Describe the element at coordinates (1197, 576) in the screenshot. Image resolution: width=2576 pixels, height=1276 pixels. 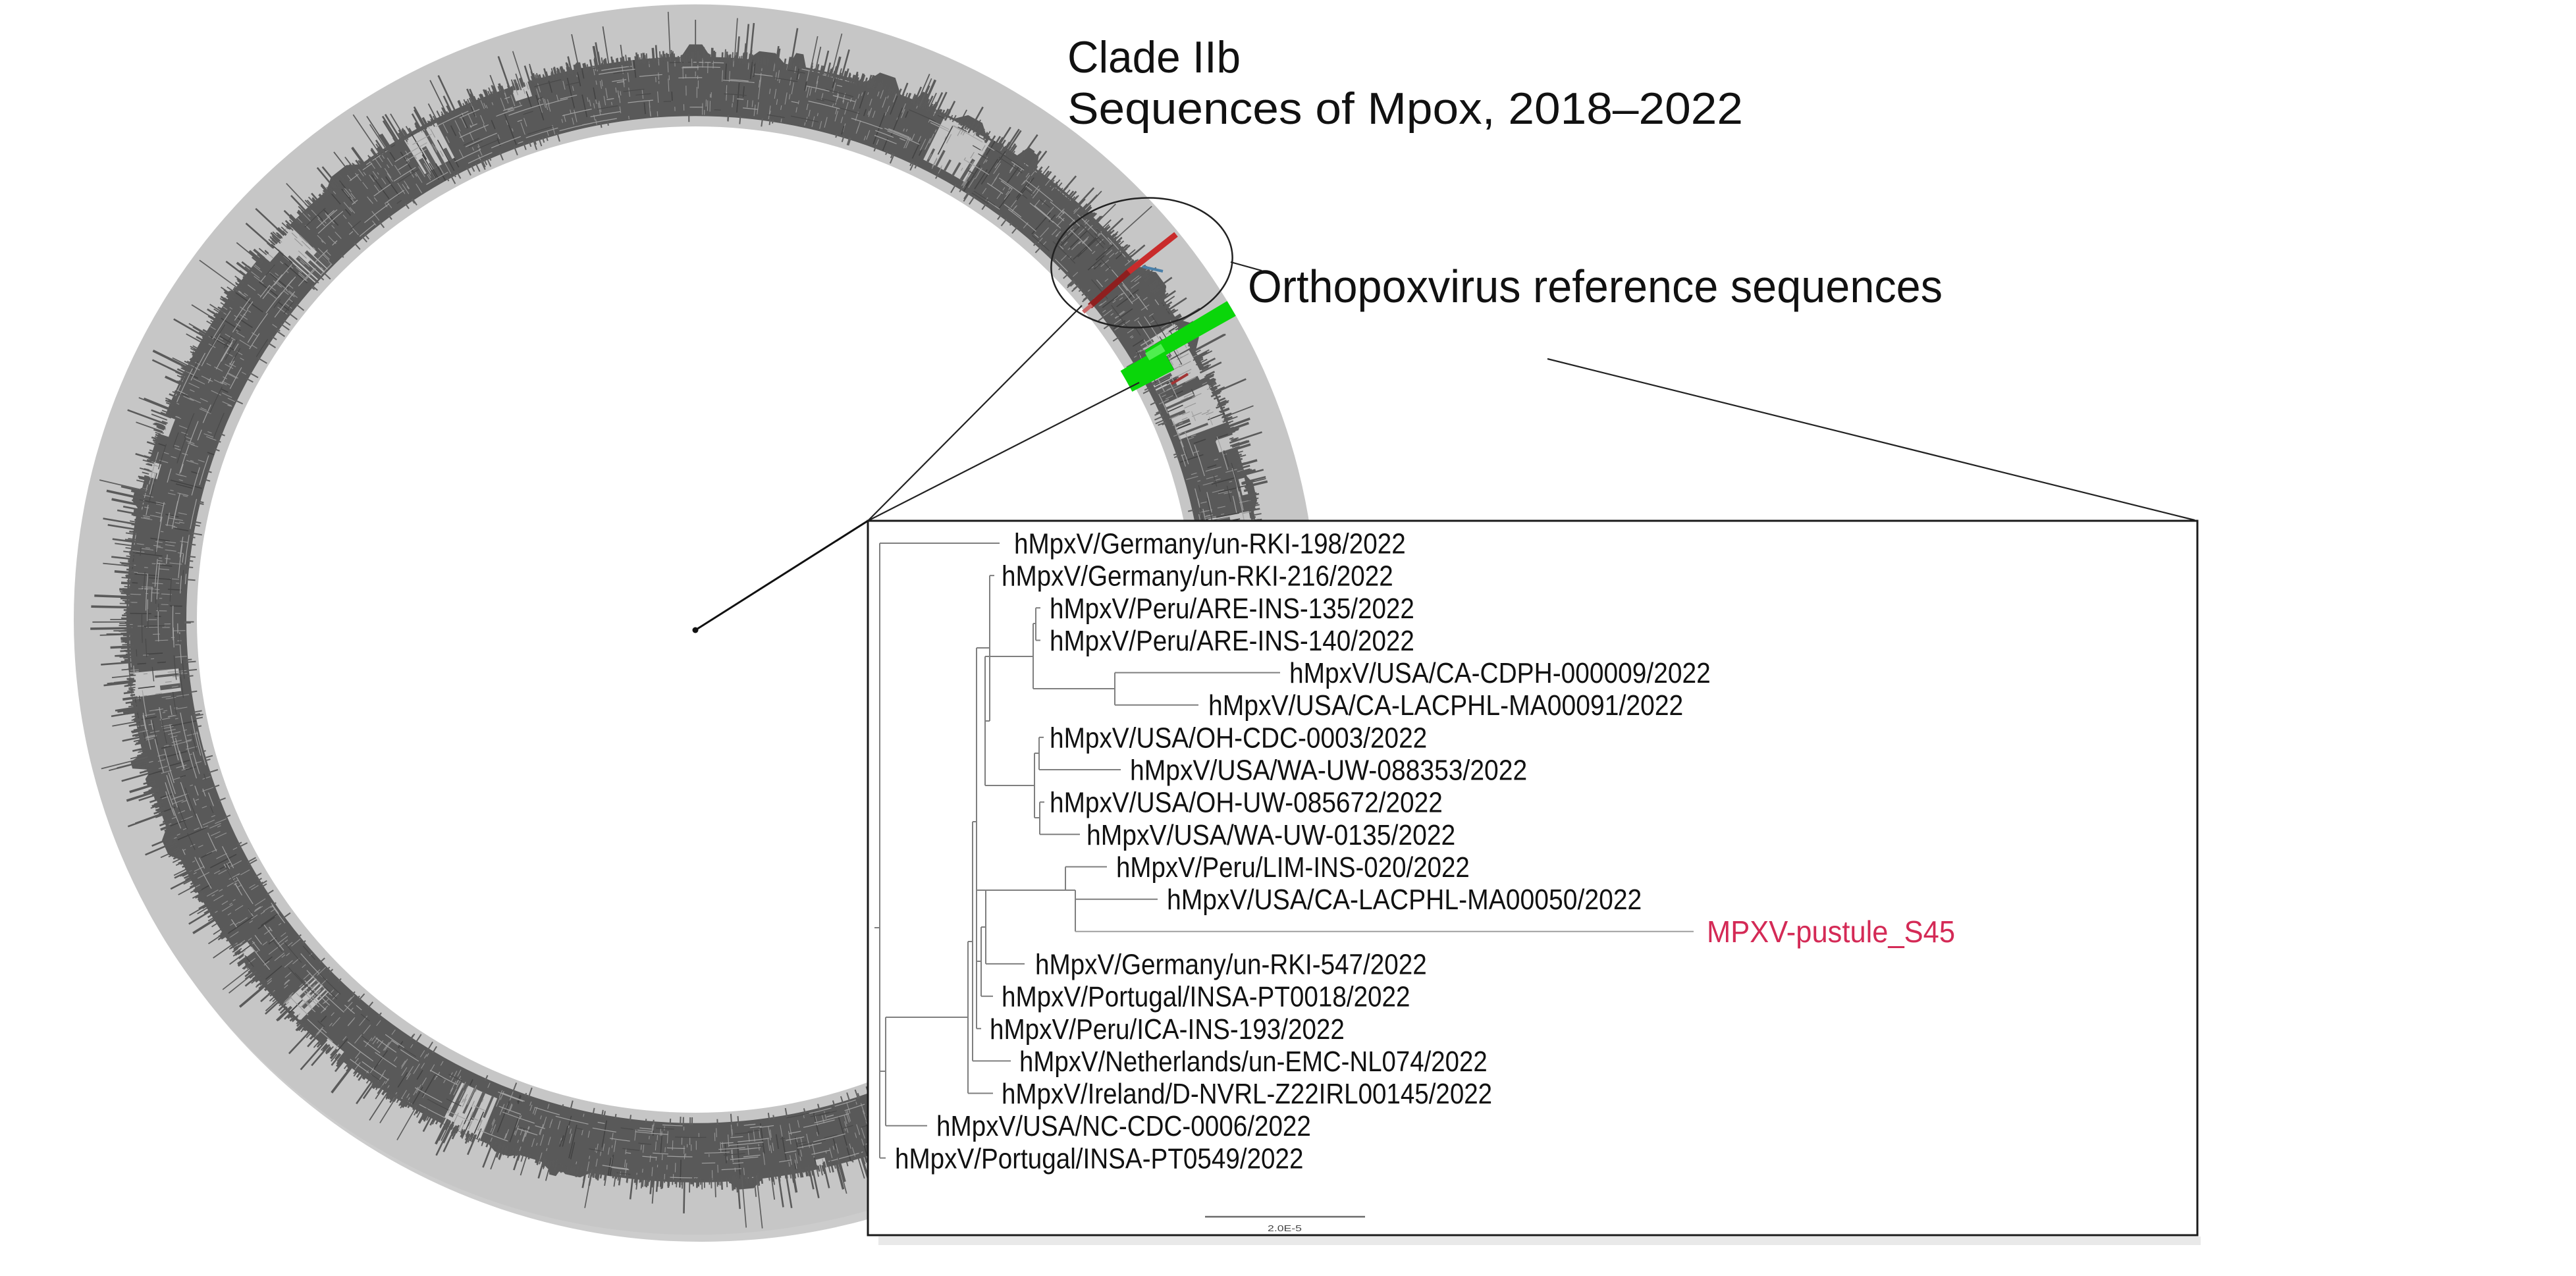
I see `svg-text: hMpxV/Germany/un-RKI-216/2022` at that location.